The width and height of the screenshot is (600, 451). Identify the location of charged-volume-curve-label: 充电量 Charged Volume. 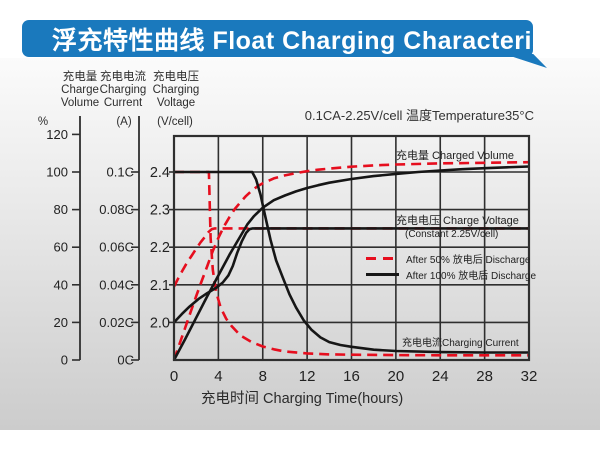
(455, 156).